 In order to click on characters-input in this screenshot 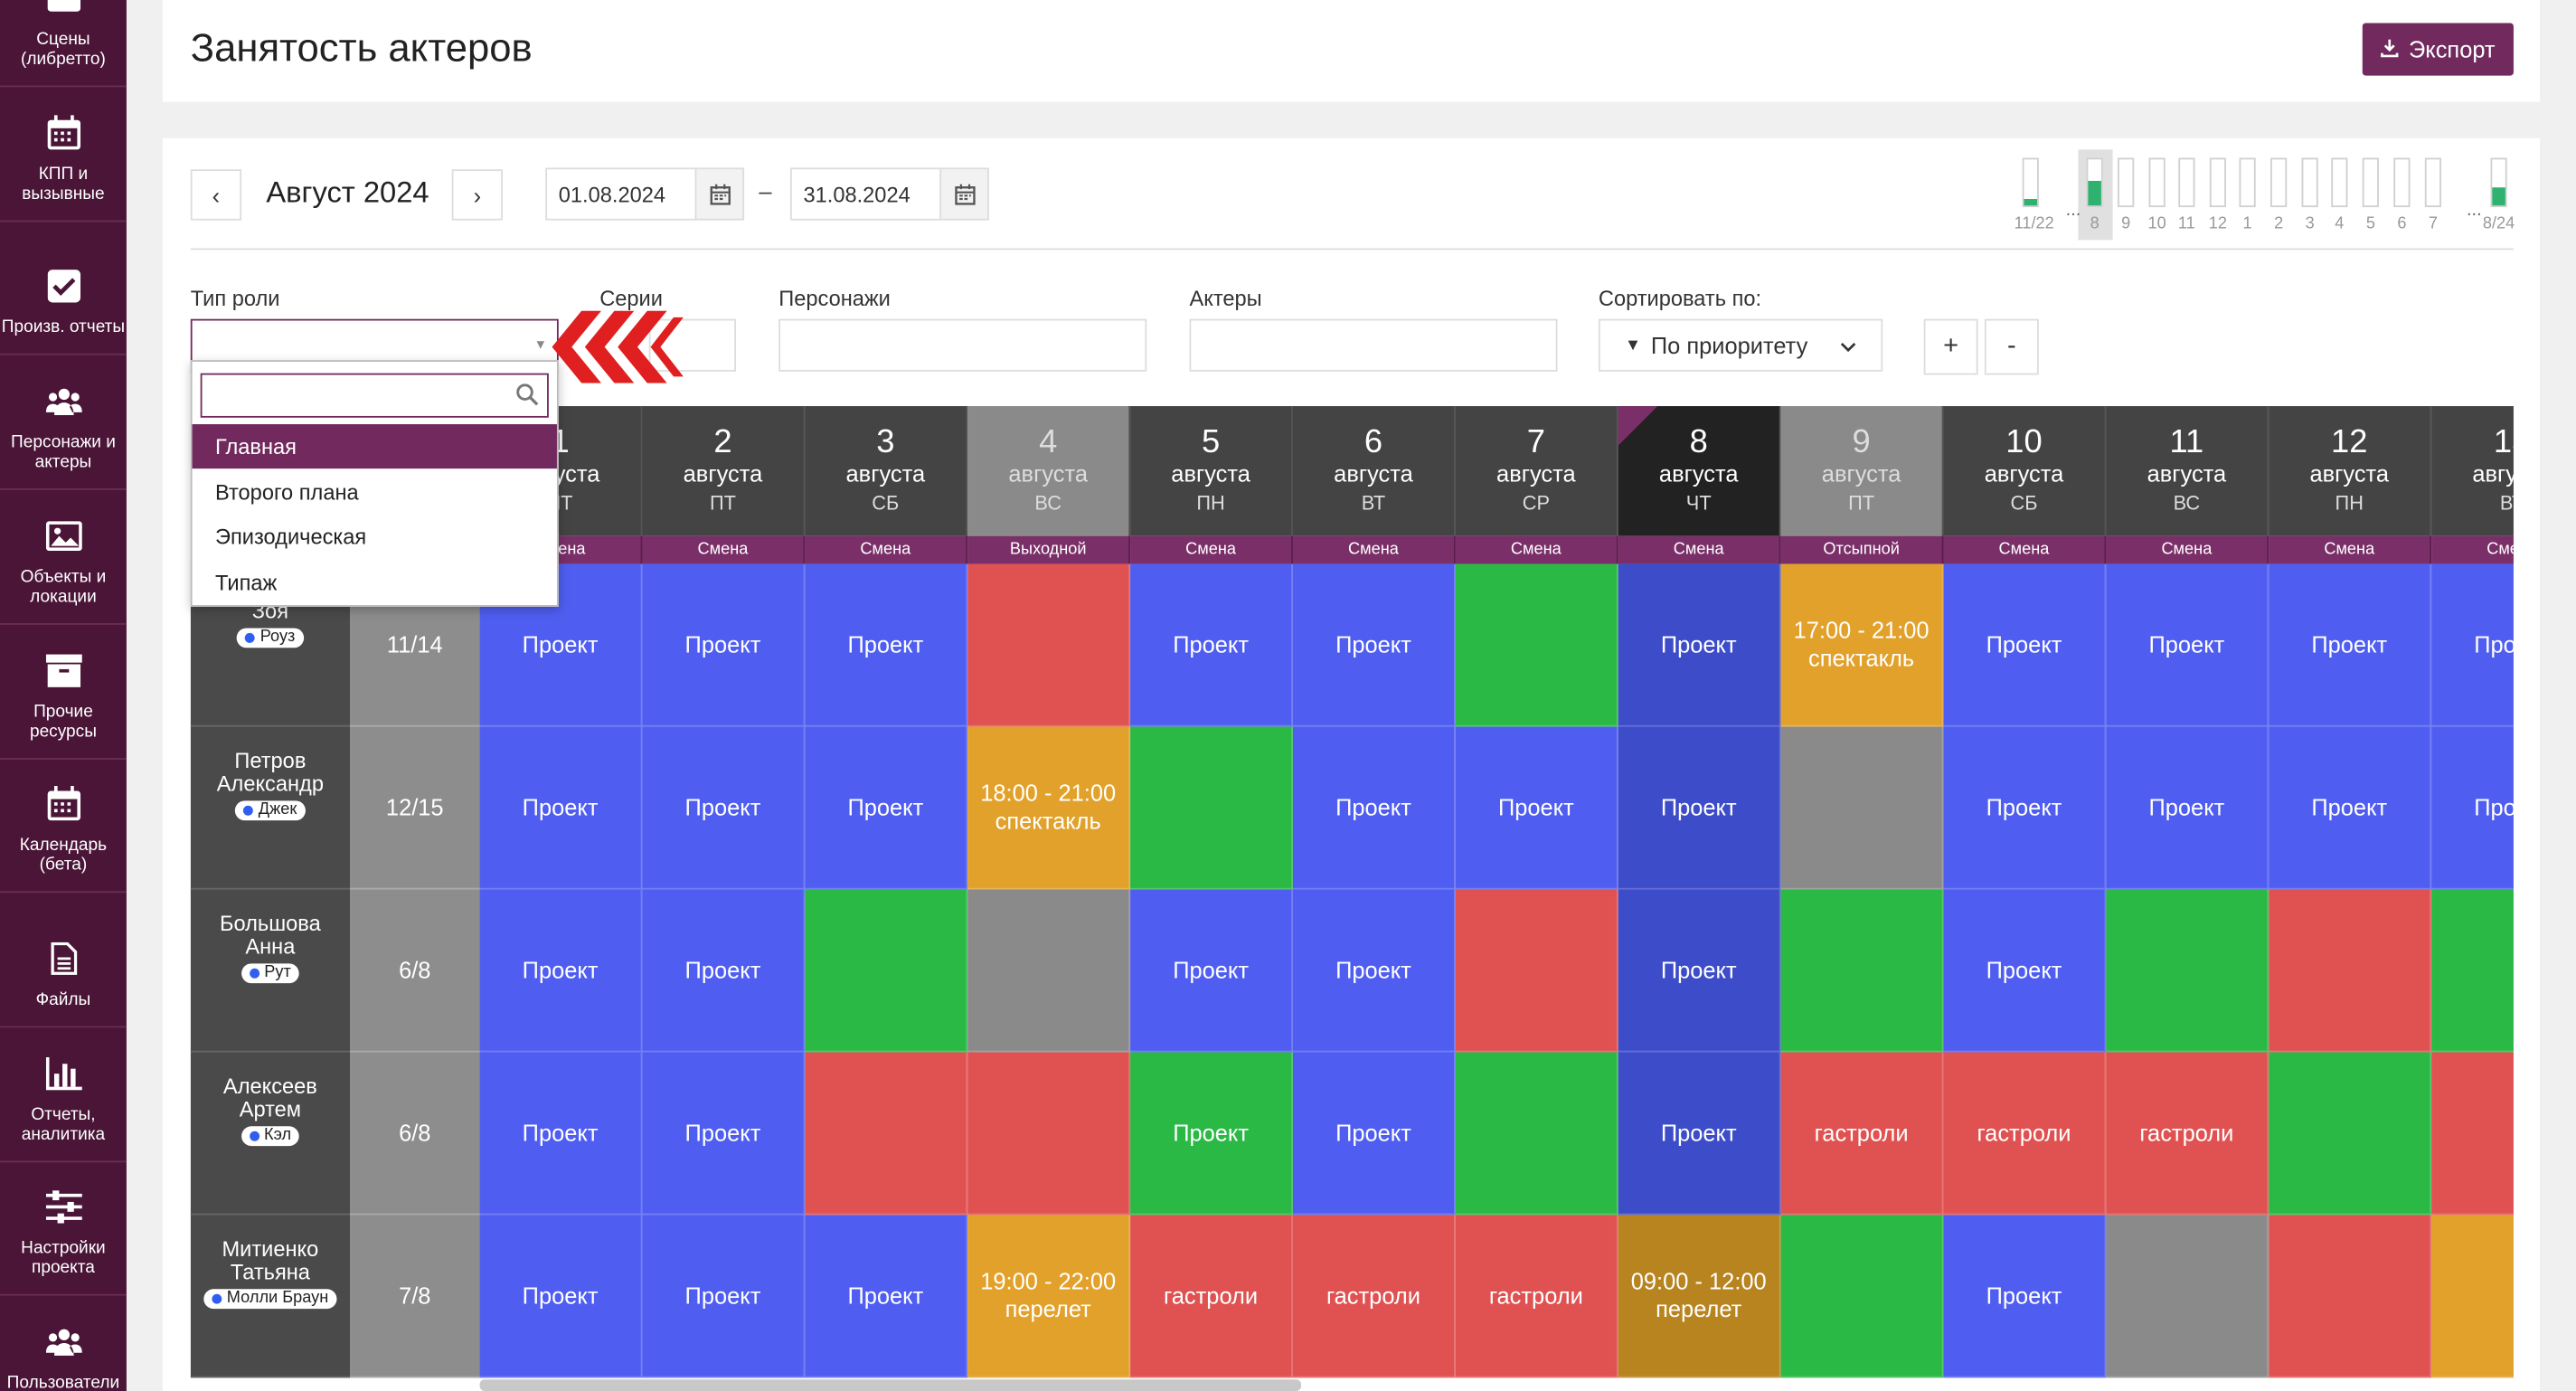, I will do `click(962, 345)`.